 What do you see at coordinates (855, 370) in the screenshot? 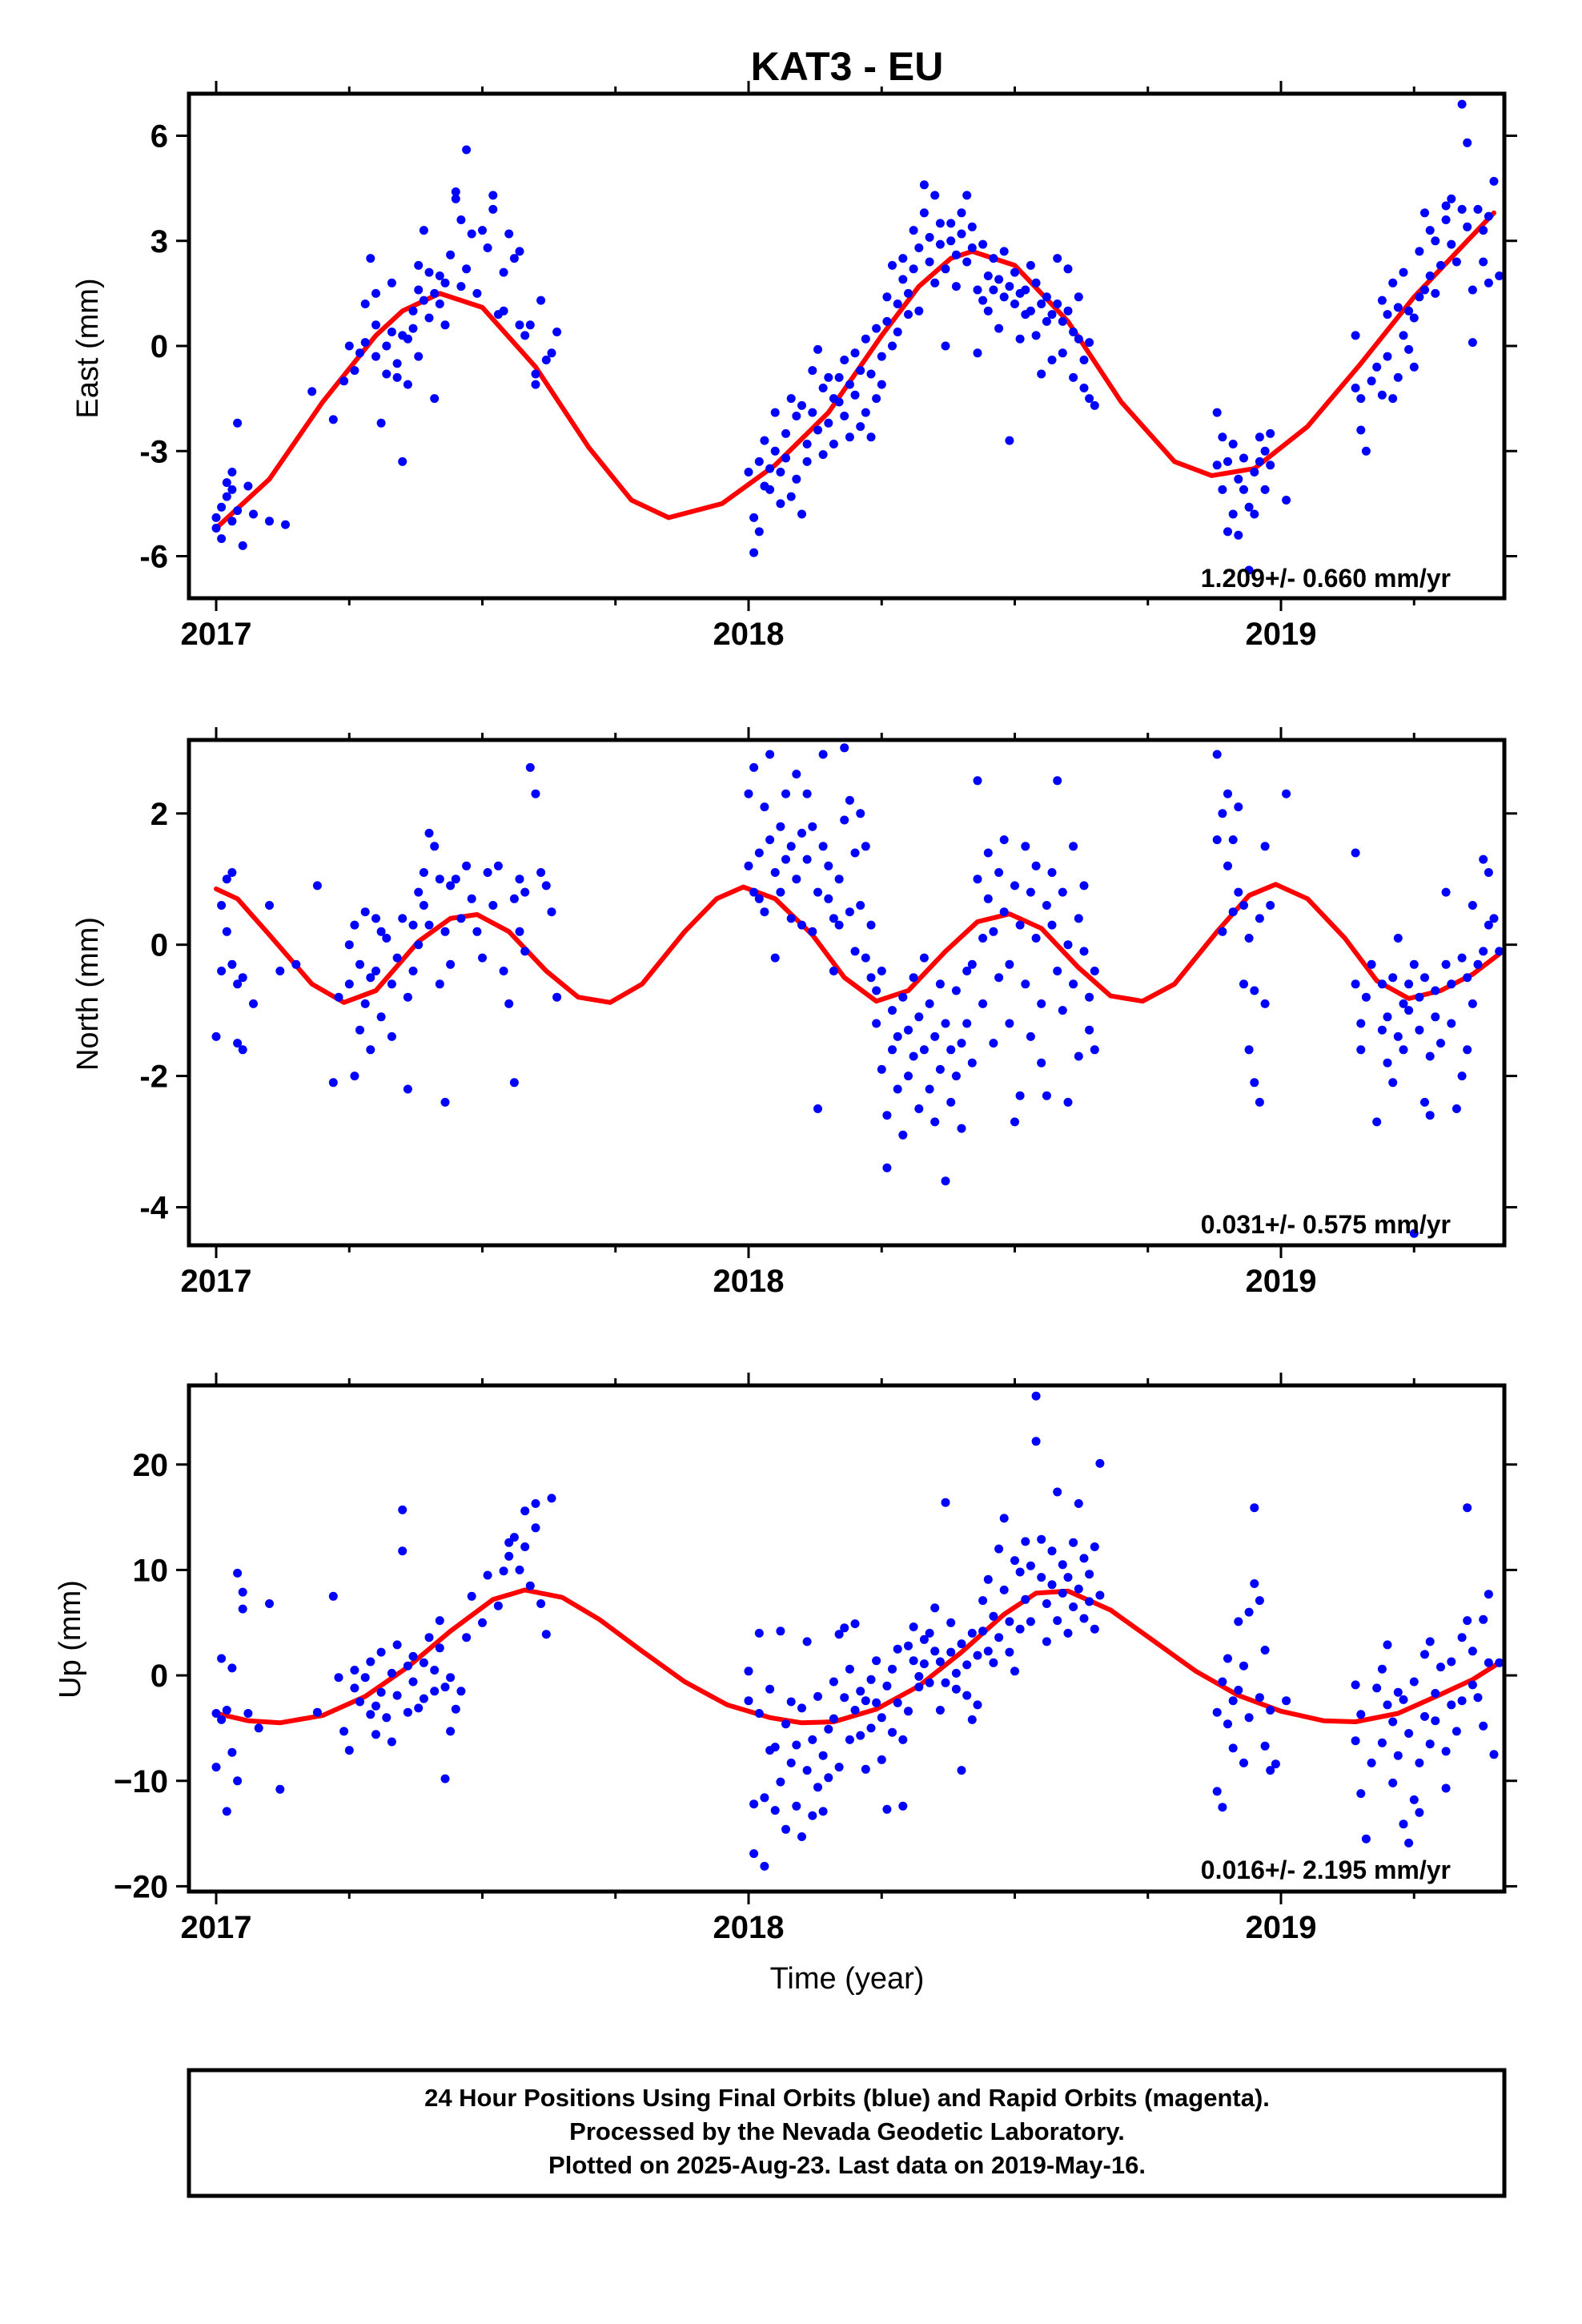
I see `east-model-curve` at bounding box center [855, 370].